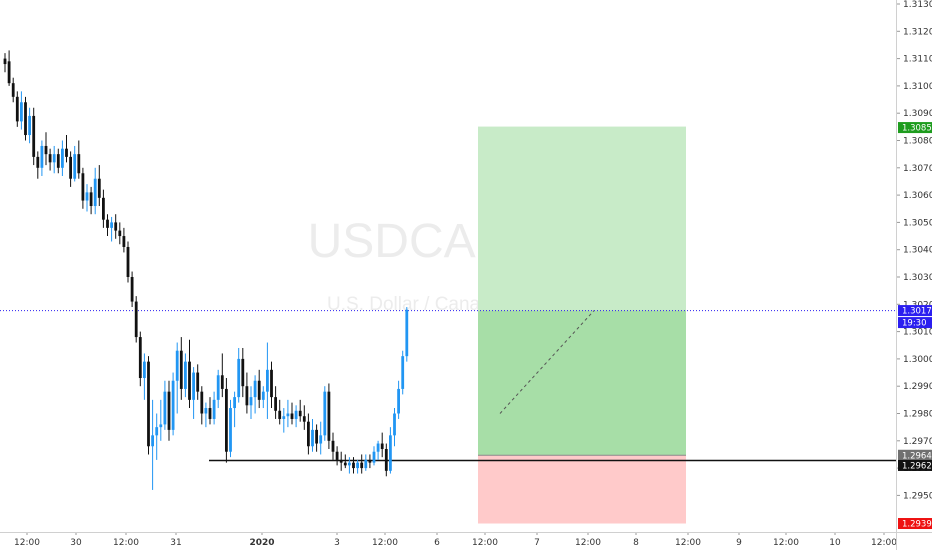  I want to click on time-tick-label: 3, so click(337, 543).